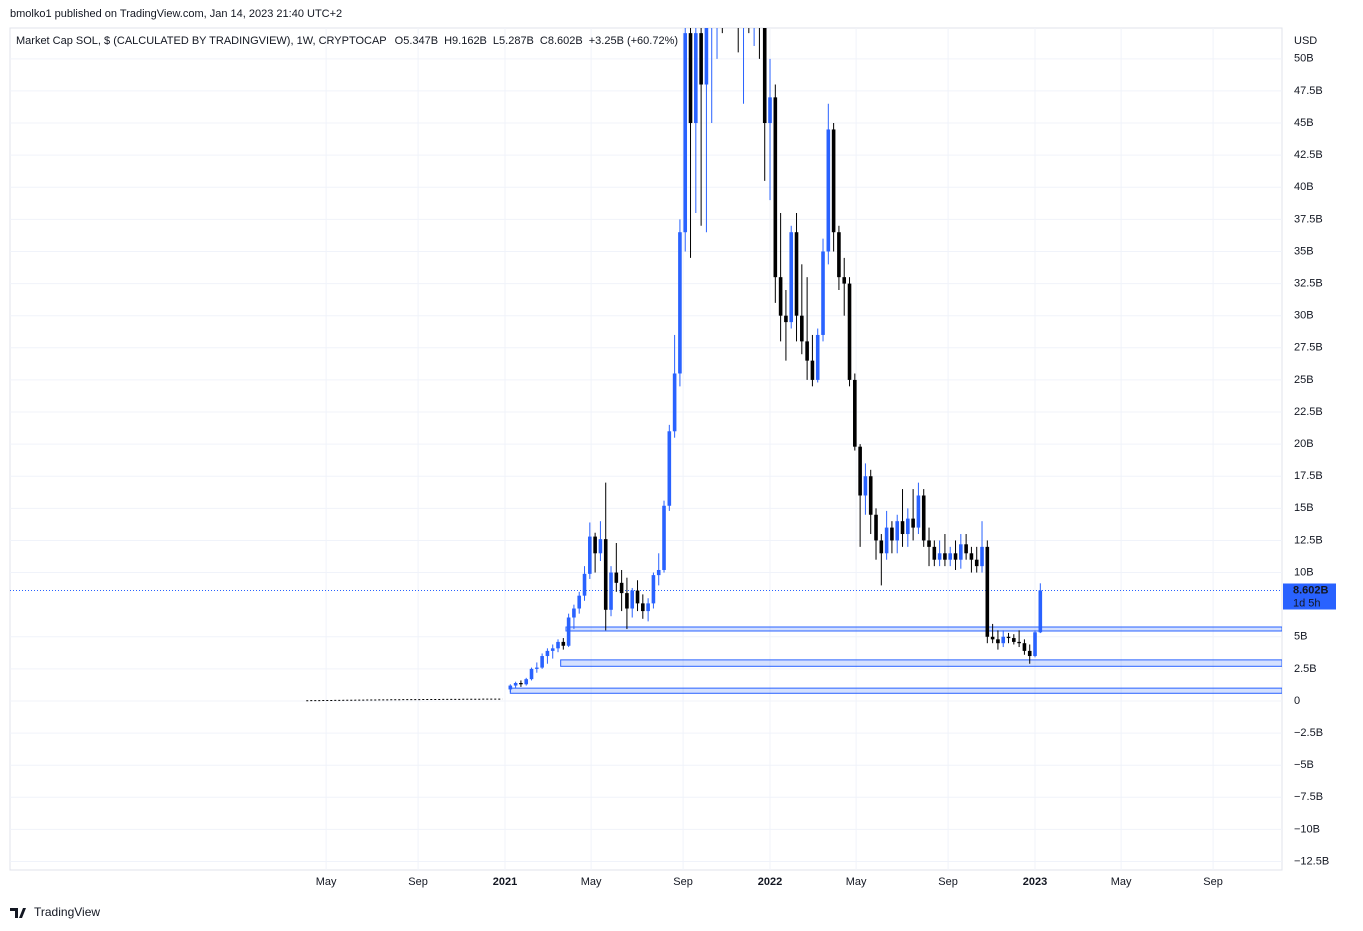  What do you see at coordinates (1307, 829) in the screenshot?
I see `y-tick-label: −10B` at bounding box center [1307, 829].